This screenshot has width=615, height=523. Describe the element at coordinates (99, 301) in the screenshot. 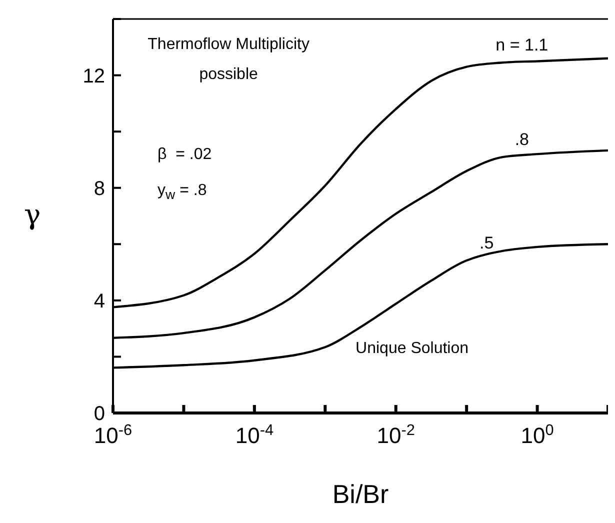

I see `y-tick-label: 4` at that location.